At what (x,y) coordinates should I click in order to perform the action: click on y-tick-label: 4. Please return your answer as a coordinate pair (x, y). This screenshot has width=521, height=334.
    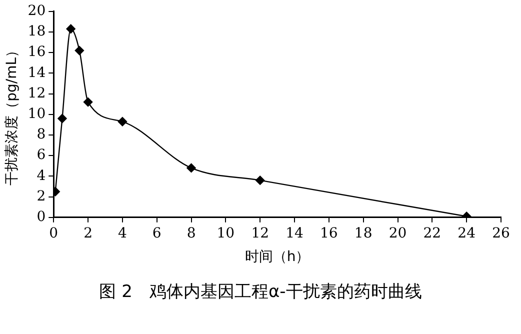
    Looking at the image, I should click on (41, 176).